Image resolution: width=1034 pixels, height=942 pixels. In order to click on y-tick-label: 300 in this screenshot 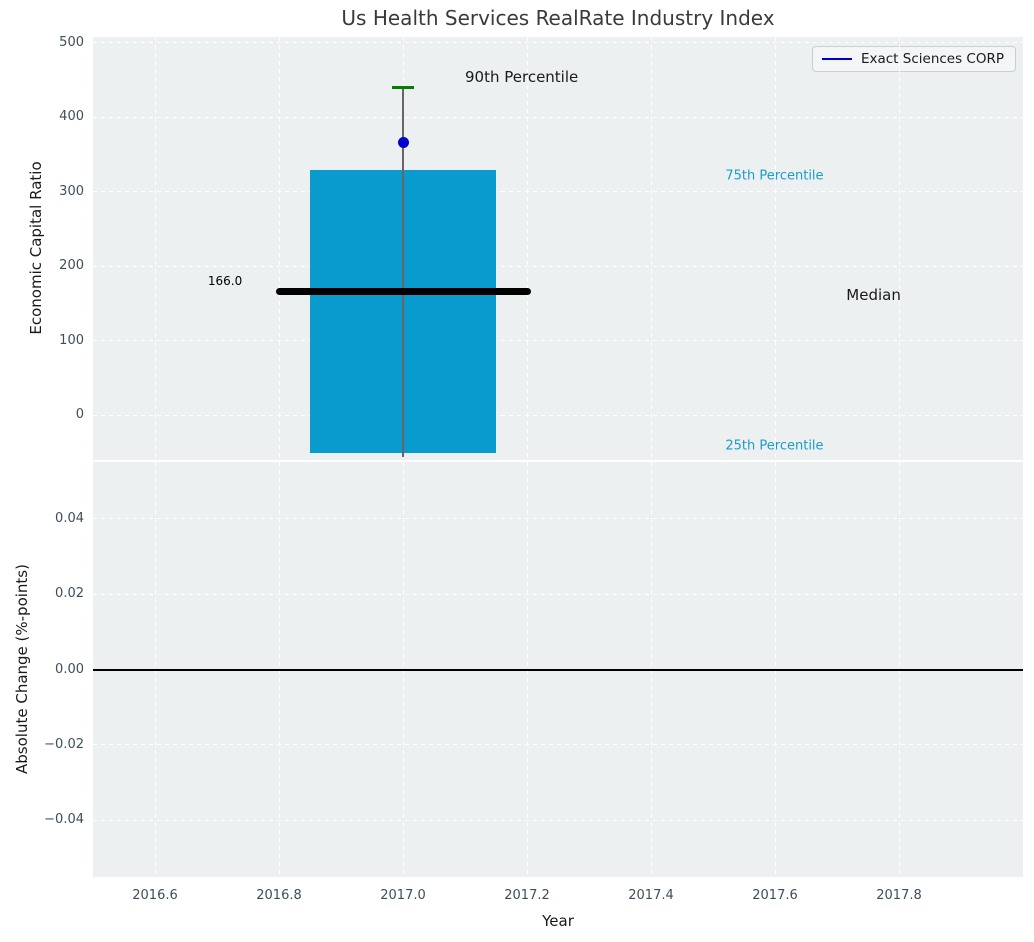, I will do `click(71, 191)`.